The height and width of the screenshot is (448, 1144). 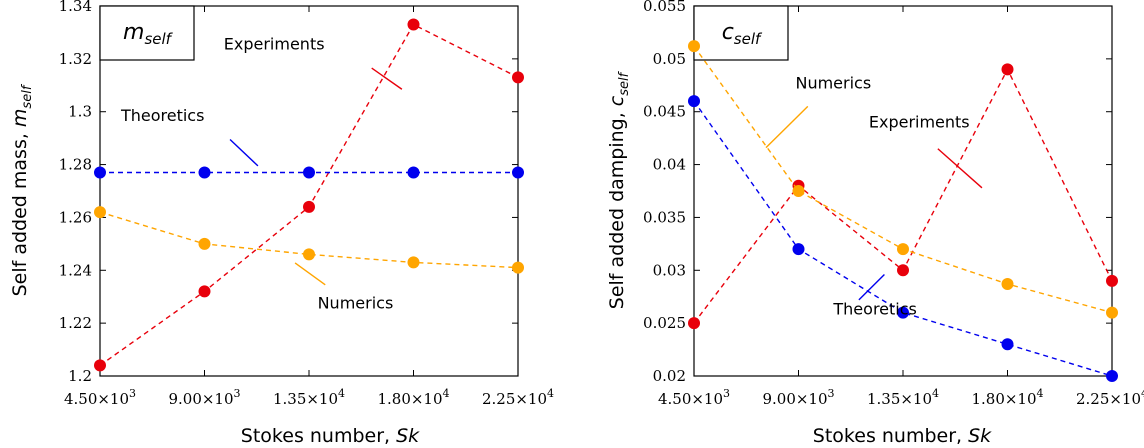 I want to click on y-tick-label: 1.32, so click(x=75, y=59).